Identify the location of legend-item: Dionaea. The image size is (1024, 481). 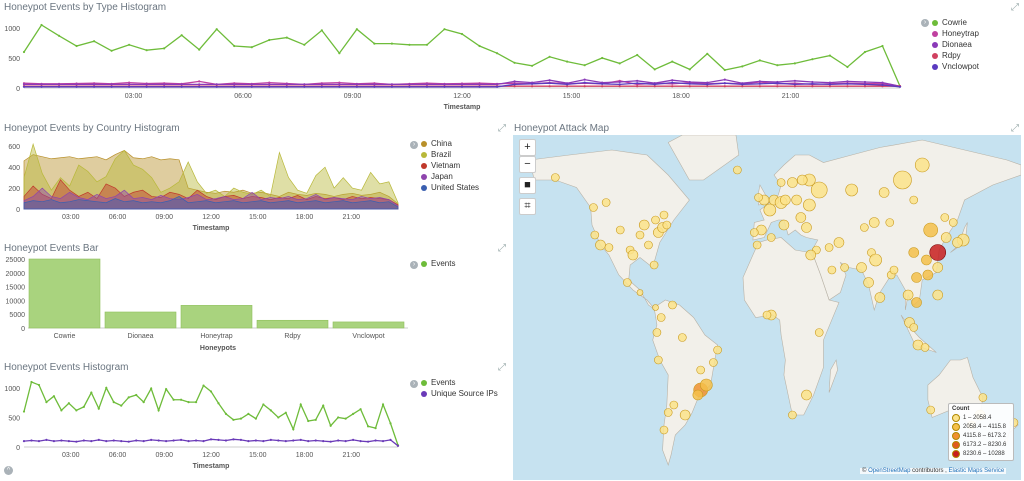
(955, 44).